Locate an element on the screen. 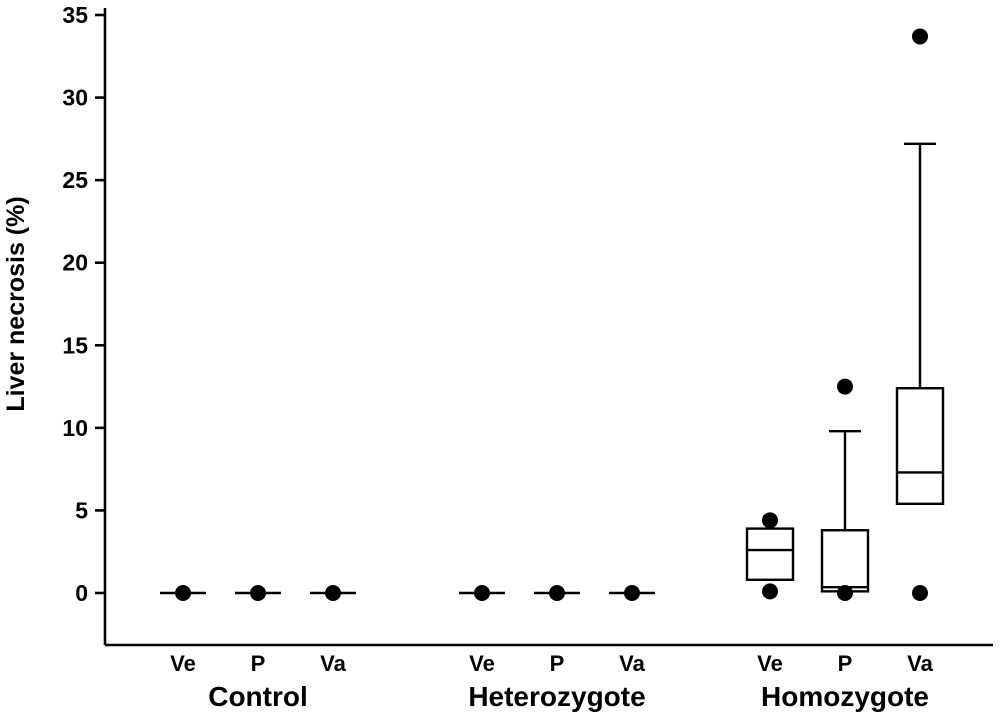  y-axis-label: Liver necrosis (%) is located at coordinates (16, 303).